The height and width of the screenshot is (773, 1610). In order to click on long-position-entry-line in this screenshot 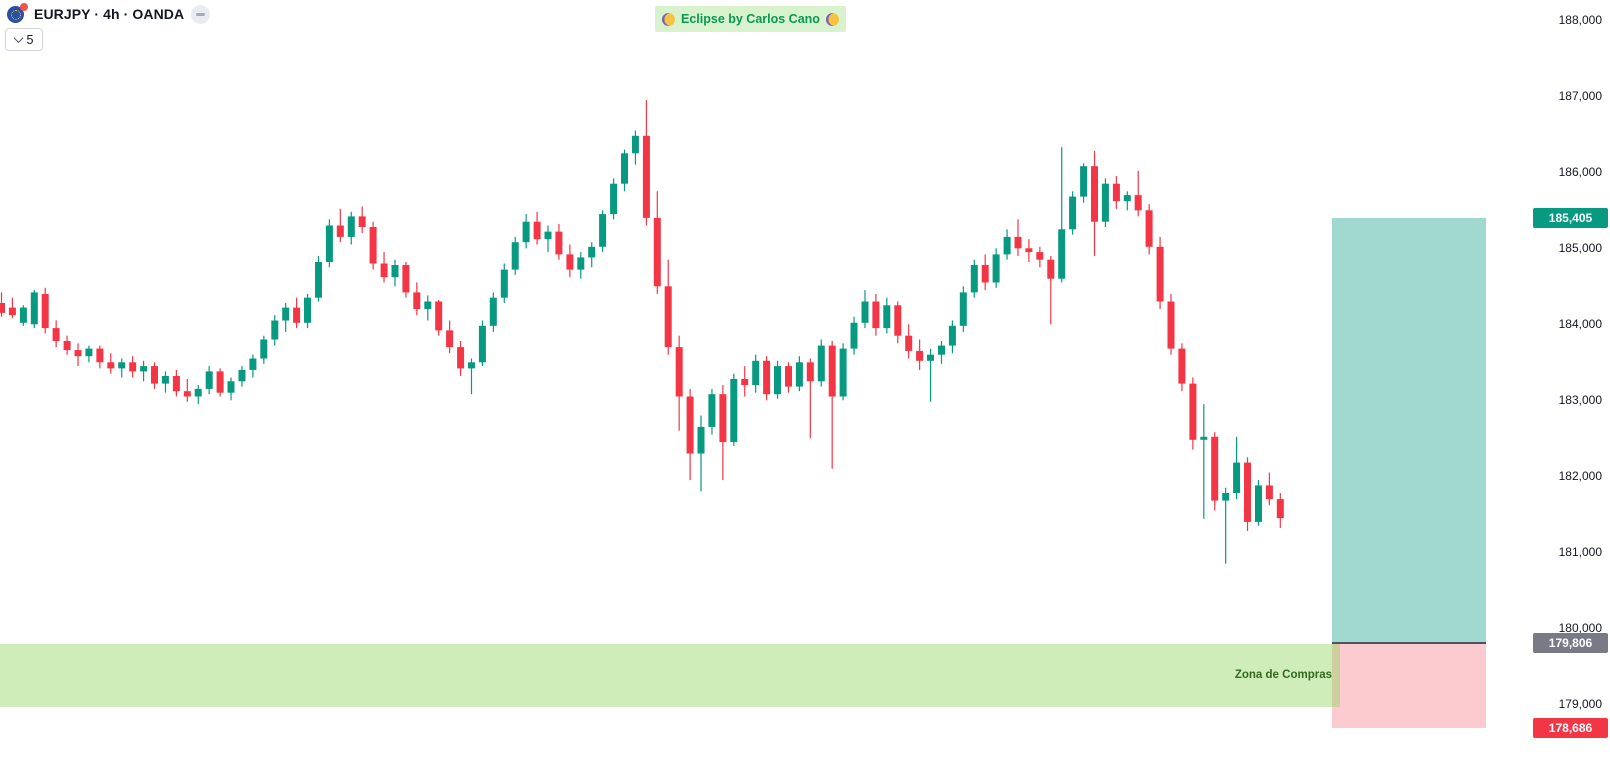, I will do `click(1409, 643)`.